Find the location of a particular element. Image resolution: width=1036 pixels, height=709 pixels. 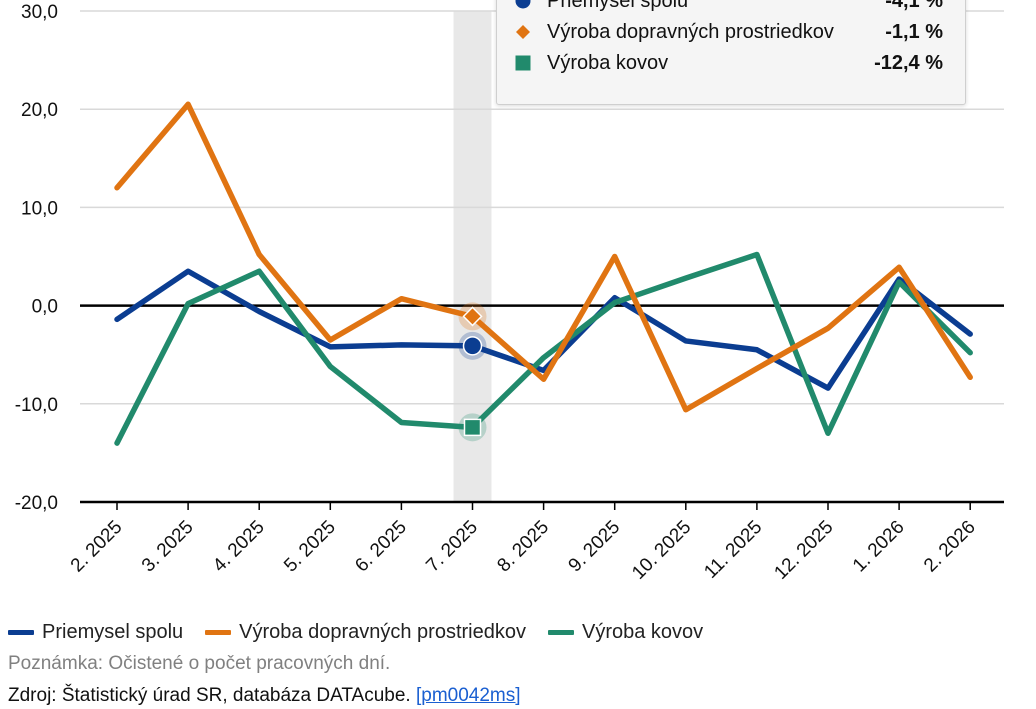

tooltip-series-name: Výroba kovov is located at coordinates (608, 63).